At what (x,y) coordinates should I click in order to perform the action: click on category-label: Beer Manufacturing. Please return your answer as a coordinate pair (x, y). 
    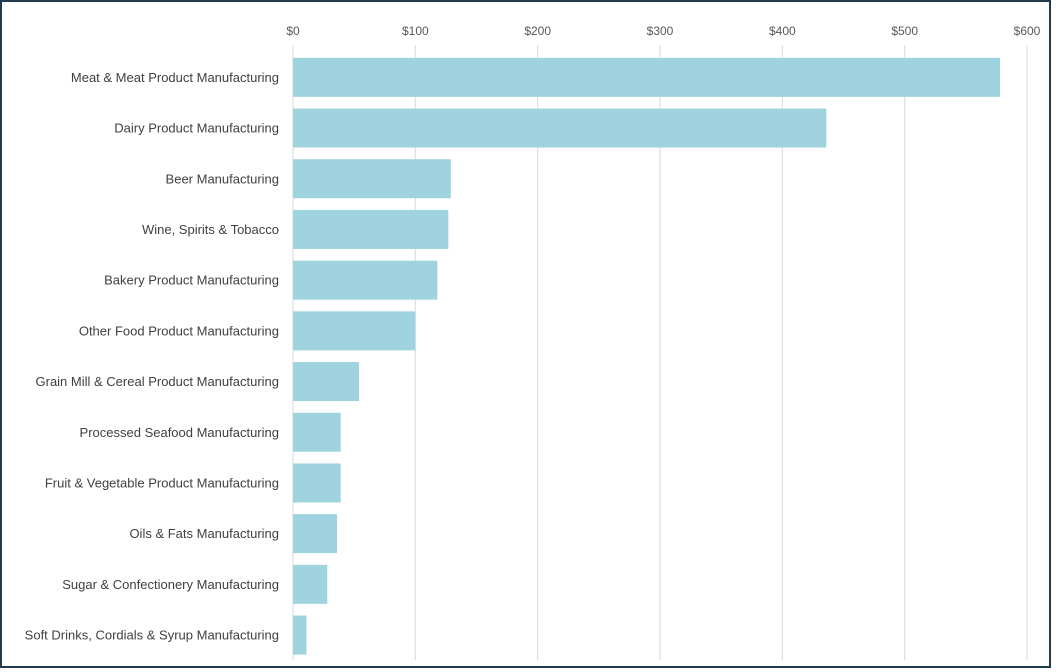
    Looking at the image, I should click on (222, 178).